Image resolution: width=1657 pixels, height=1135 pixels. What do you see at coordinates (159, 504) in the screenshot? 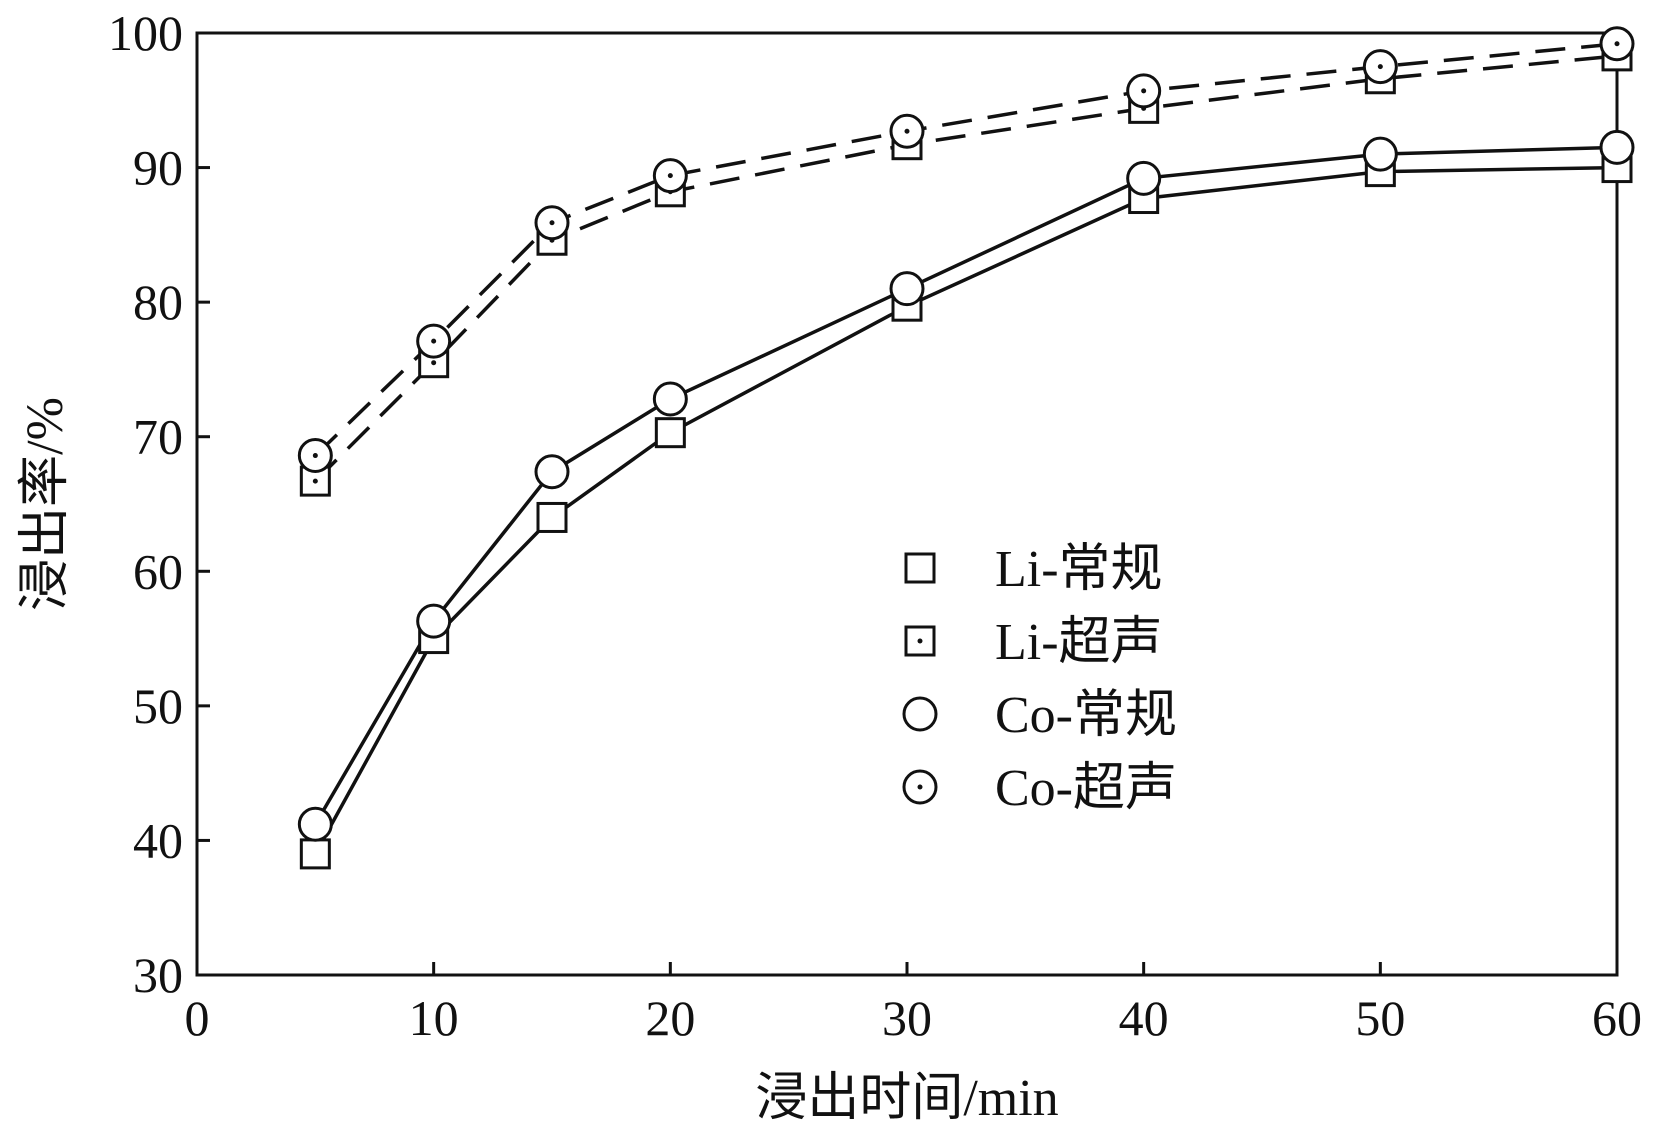
I see `y-axis-ticks: 30 40 50 60 70 80 90 100` at bounding box center [159, 504].